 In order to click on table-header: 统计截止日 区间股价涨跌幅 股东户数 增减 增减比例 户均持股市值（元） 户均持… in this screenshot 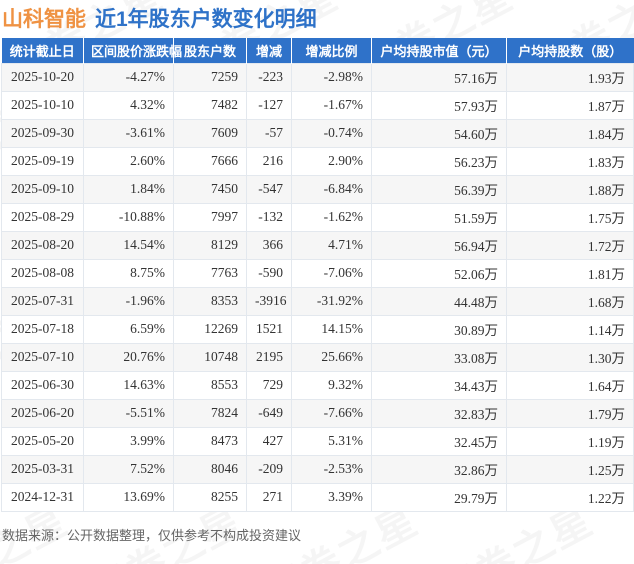, I will do `click(317, 50)`.